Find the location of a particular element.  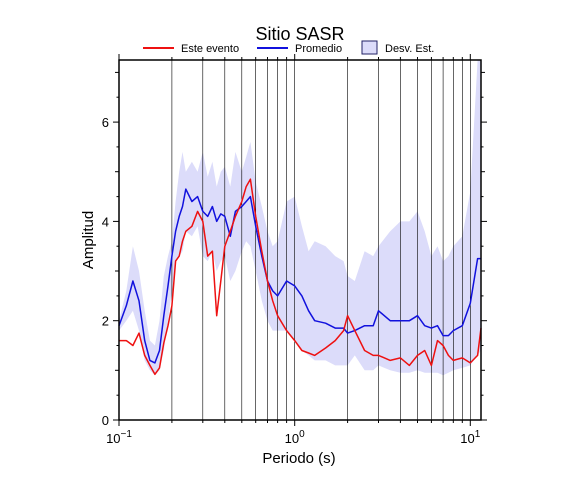

x-tick-label: 10⁻¹ is located at coordinates (119, 437).